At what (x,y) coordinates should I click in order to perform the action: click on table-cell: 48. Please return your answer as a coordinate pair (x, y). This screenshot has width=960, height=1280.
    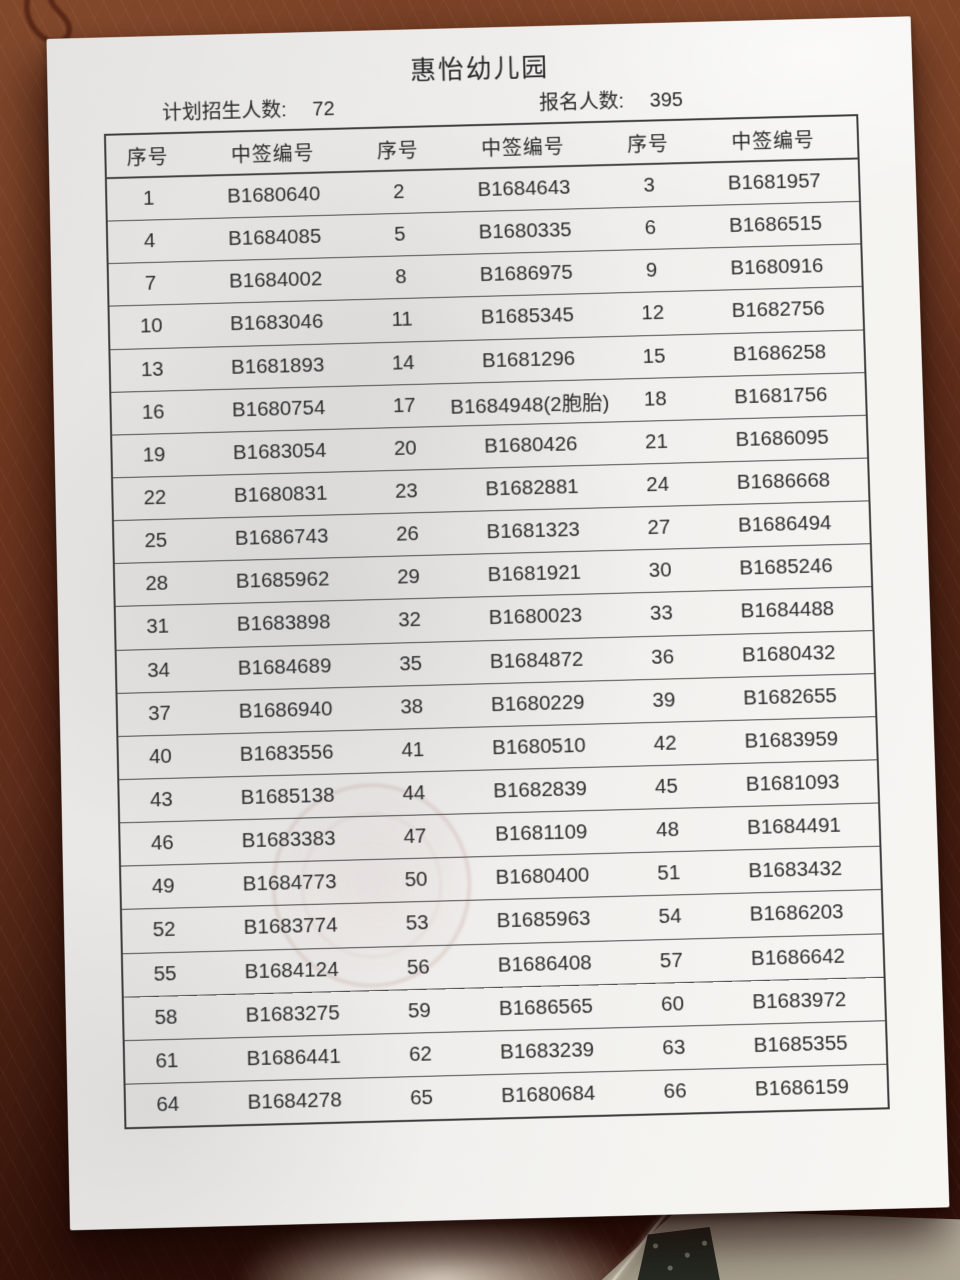
    Looking at the image, I should click on (667, 829).